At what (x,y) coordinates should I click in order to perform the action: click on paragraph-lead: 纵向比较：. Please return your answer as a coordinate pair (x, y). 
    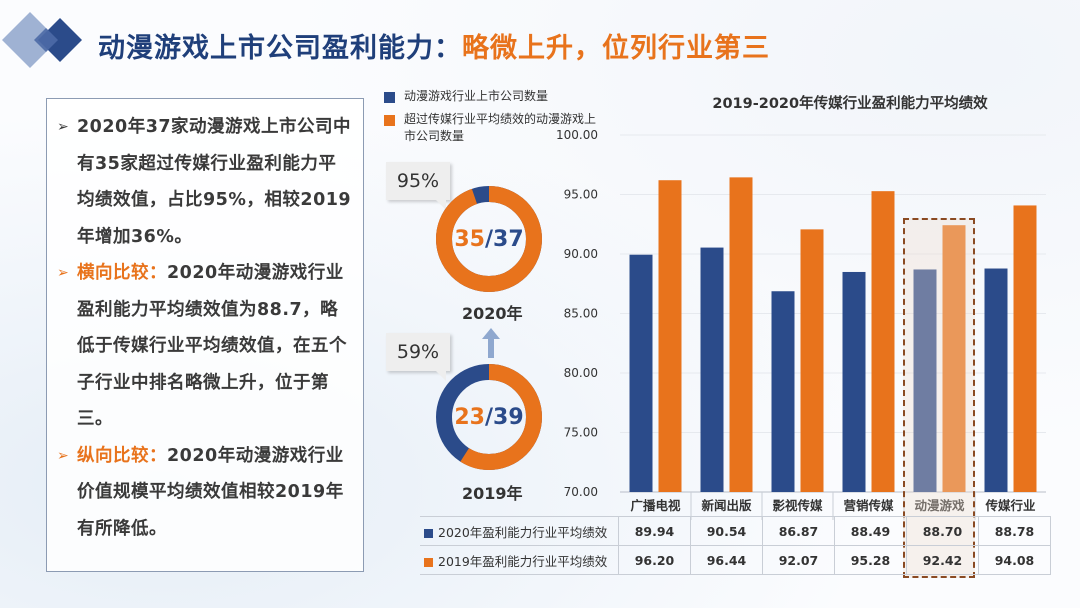
    Looking at the image, I should click on (122, 455).